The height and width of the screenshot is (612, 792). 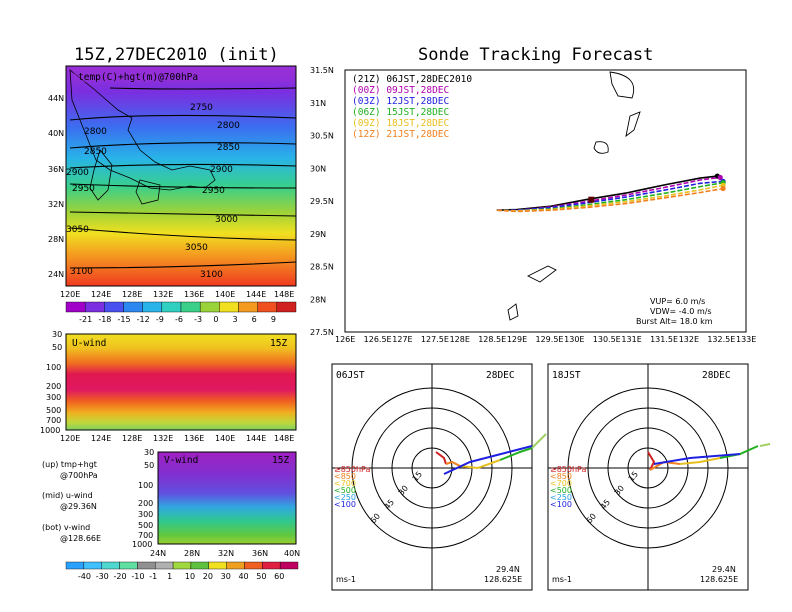 What do you see at coordinates (53, 420) in the screenshot?
I see `p-tick: 700` at bounding box center [53, 420].